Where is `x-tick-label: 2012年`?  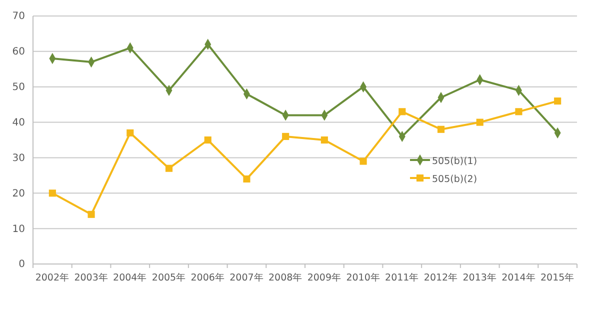
x-tick-label: 2012年 is located at coordinates (441, 278).